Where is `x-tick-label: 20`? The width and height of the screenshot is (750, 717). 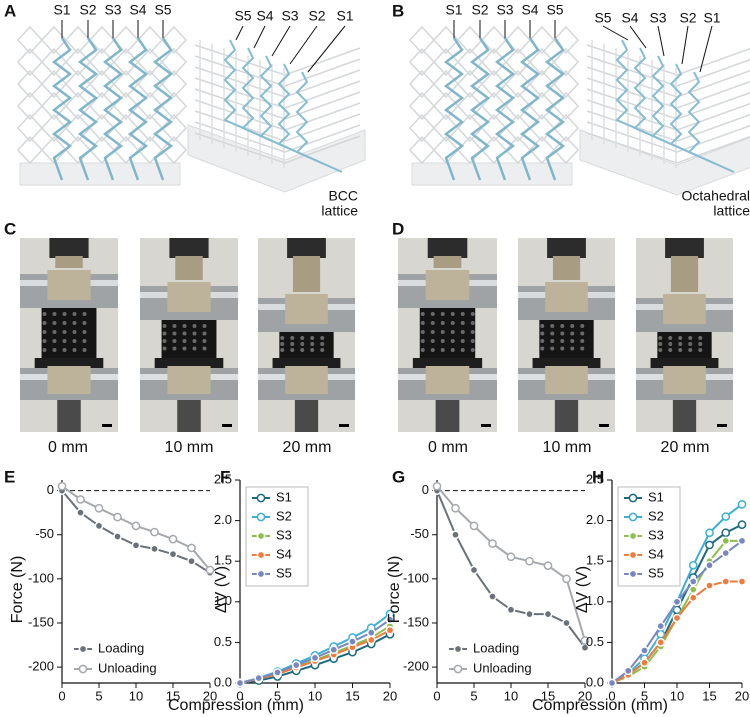
x-tick-label: 20 is located at coordinates (585, 695).